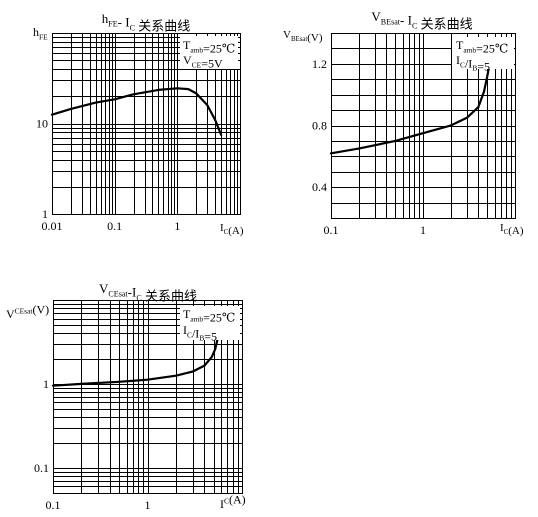  I want to click on annotation-vce: VCE=5V, so click(203, 61).